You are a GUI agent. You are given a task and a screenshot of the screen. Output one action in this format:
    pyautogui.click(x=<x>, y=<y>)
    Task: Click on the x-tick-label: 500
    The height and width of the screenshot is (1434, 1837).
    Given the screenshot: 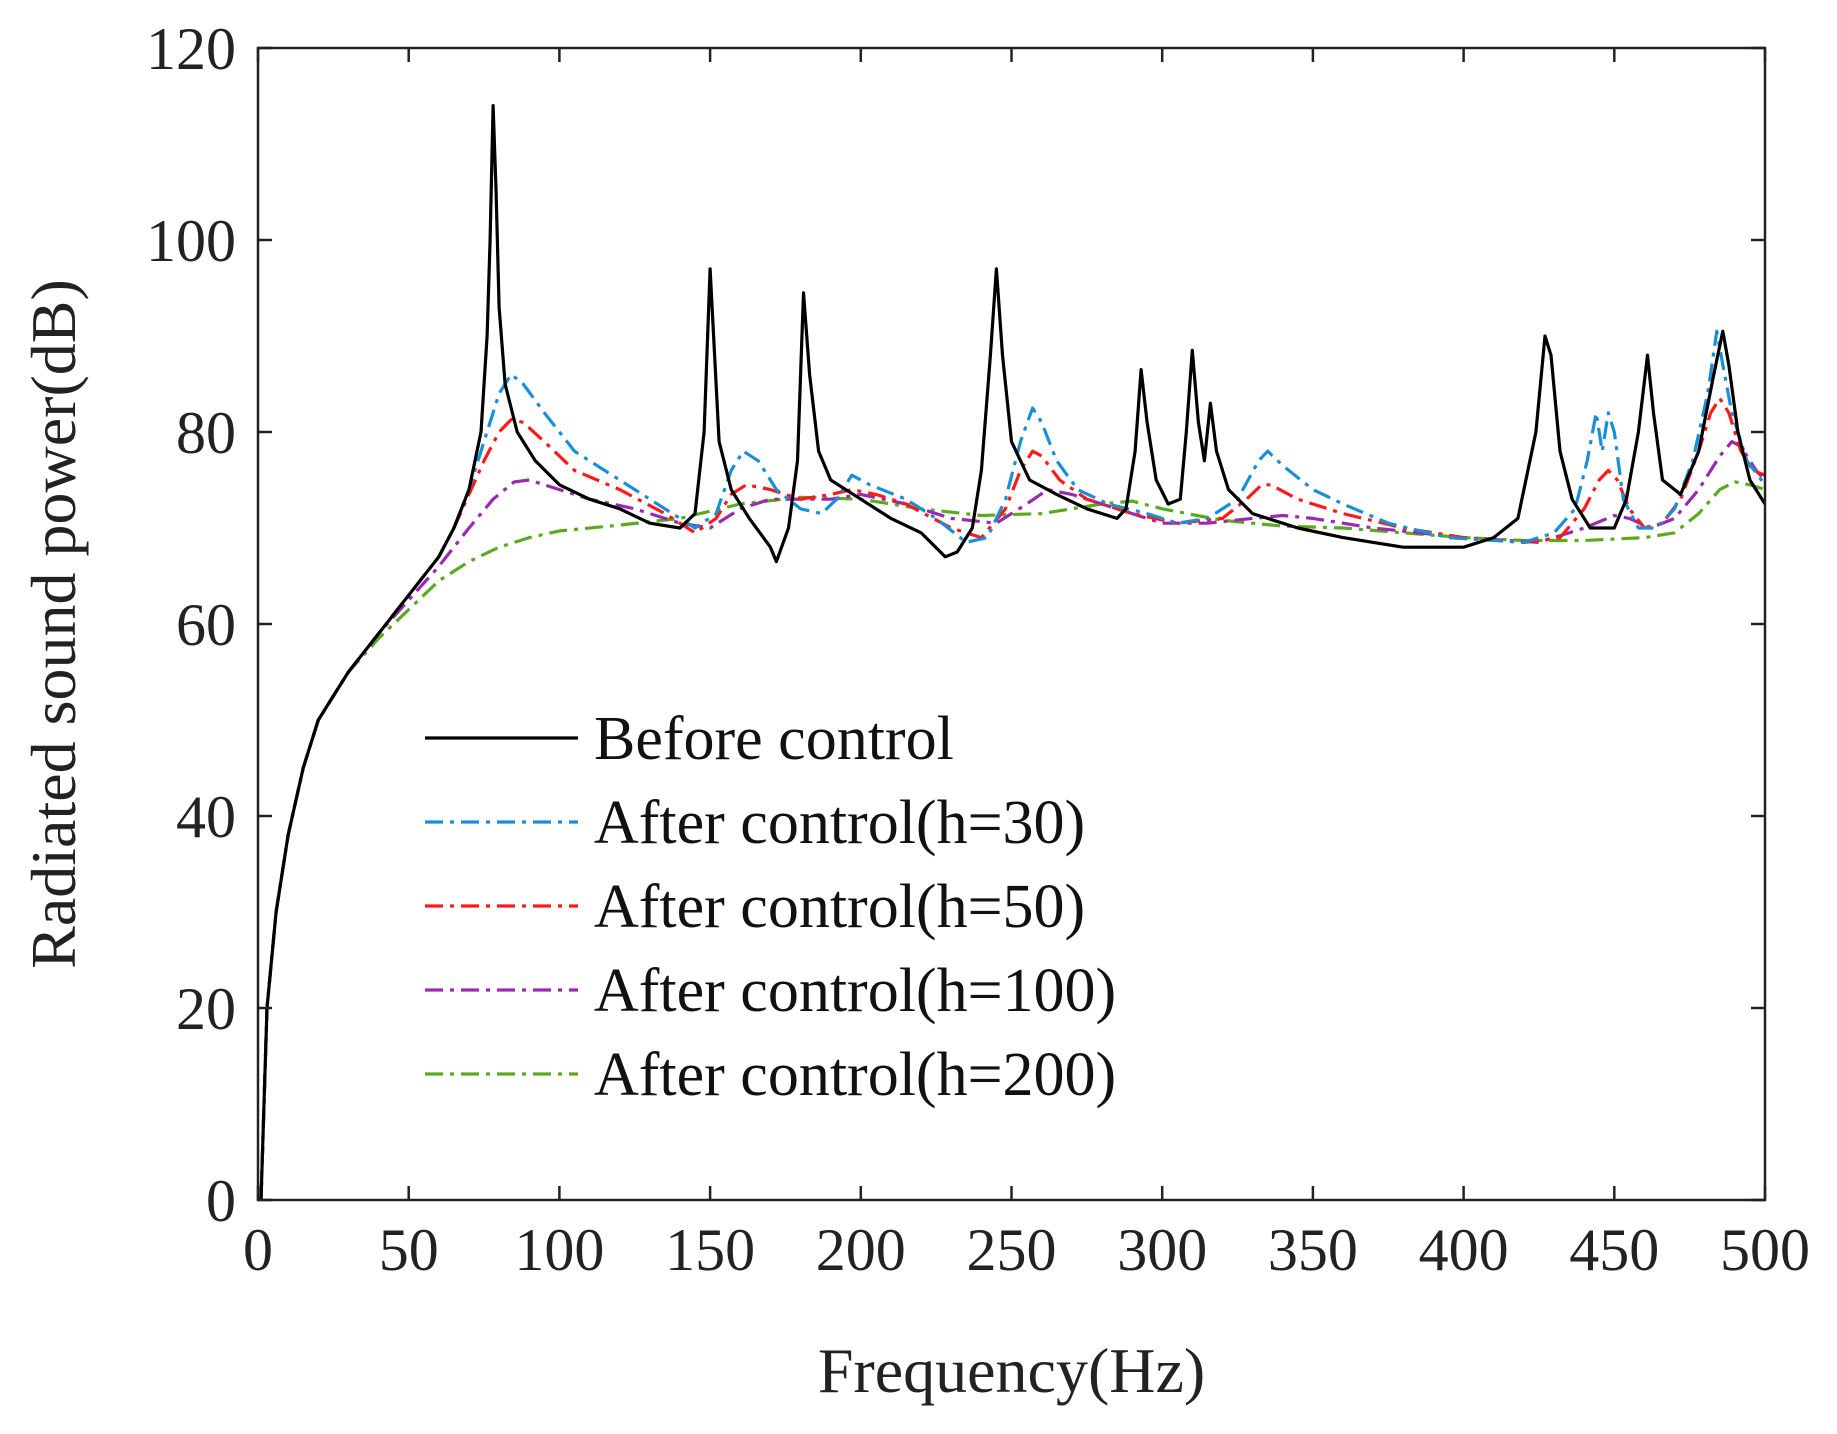 What is the action you would take?
    pyautogui.click(x=1765, y=1250)
    